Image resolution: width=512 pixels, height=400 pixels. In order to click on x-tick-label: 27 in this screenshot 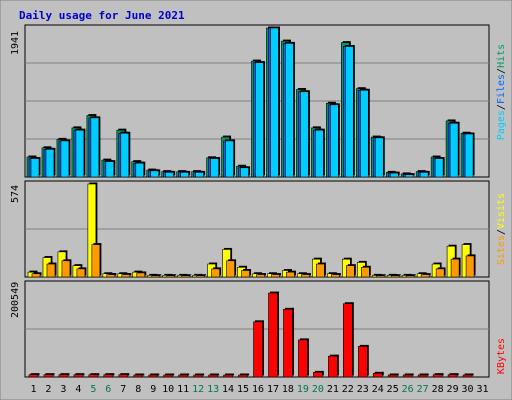, I will do `click(423, 389)`.